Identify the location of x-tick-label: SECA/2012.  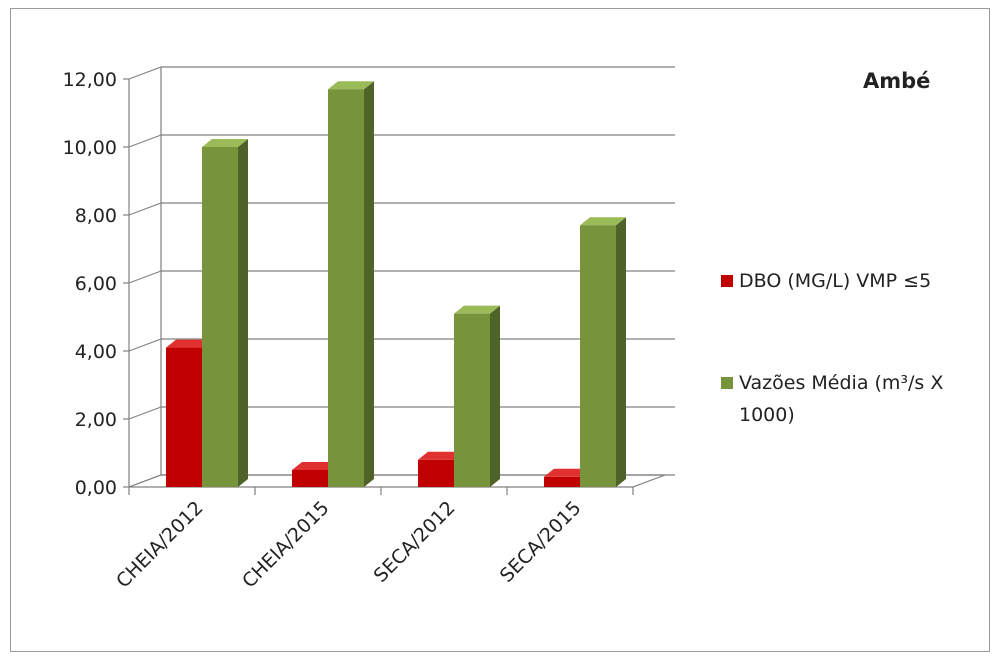
(415, 542).